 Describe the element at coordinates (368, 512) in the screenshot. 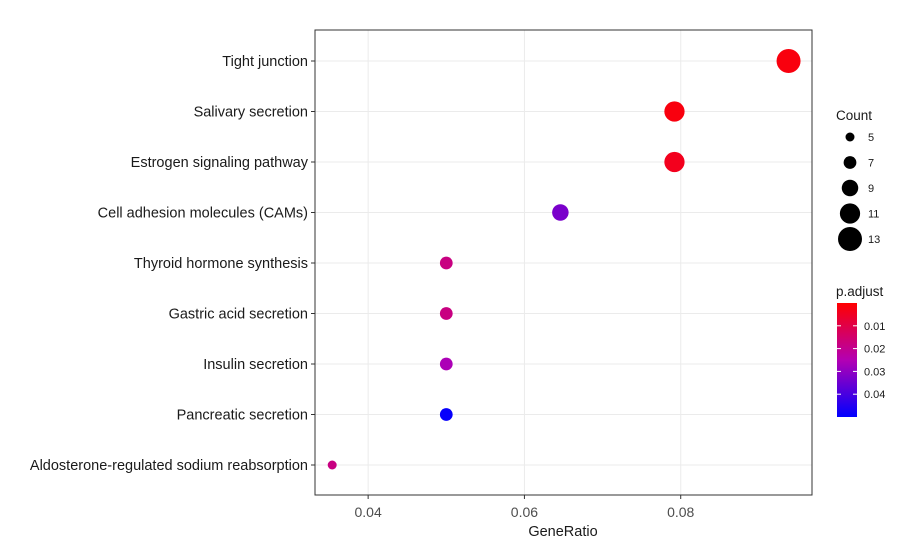

I see `x-tick-label: 0.04` at that location.